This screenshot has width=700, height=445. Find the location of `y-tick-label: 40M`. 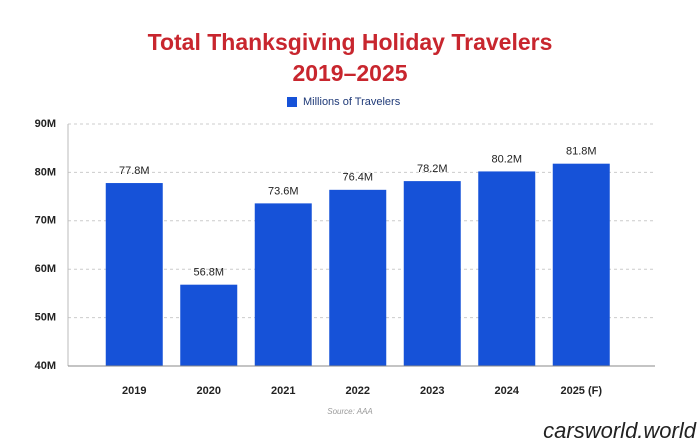

y-tick-label: 40M is located at coordinates (45, 366).